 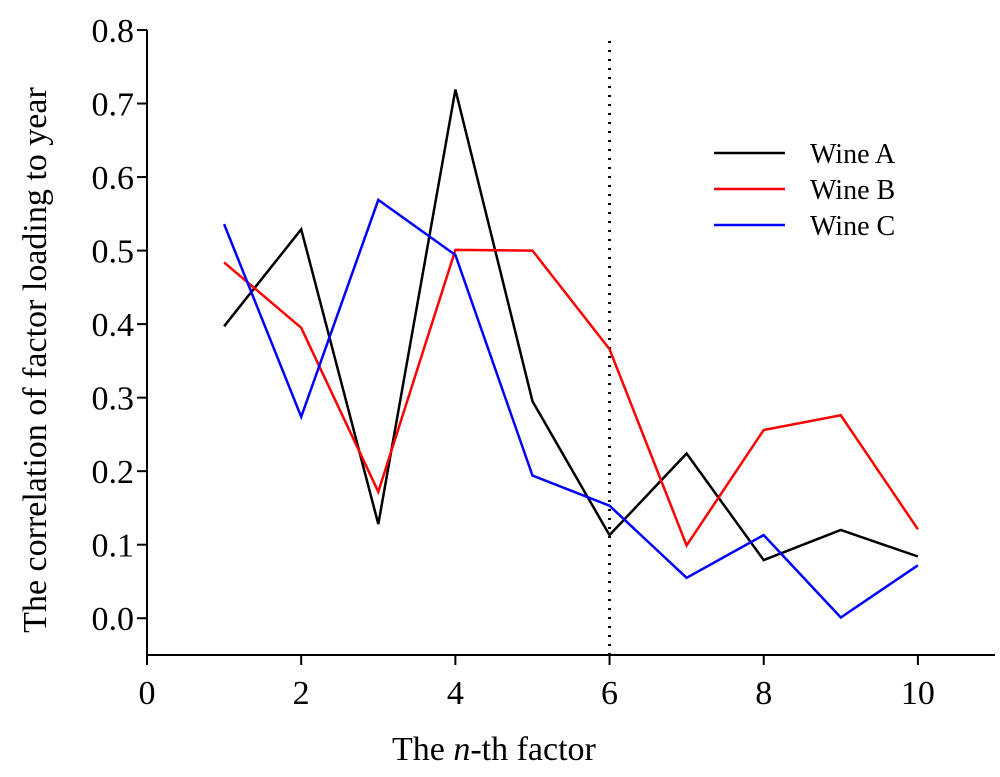 I want to click on x-tick-label: 0, so click(x=147, y=693).